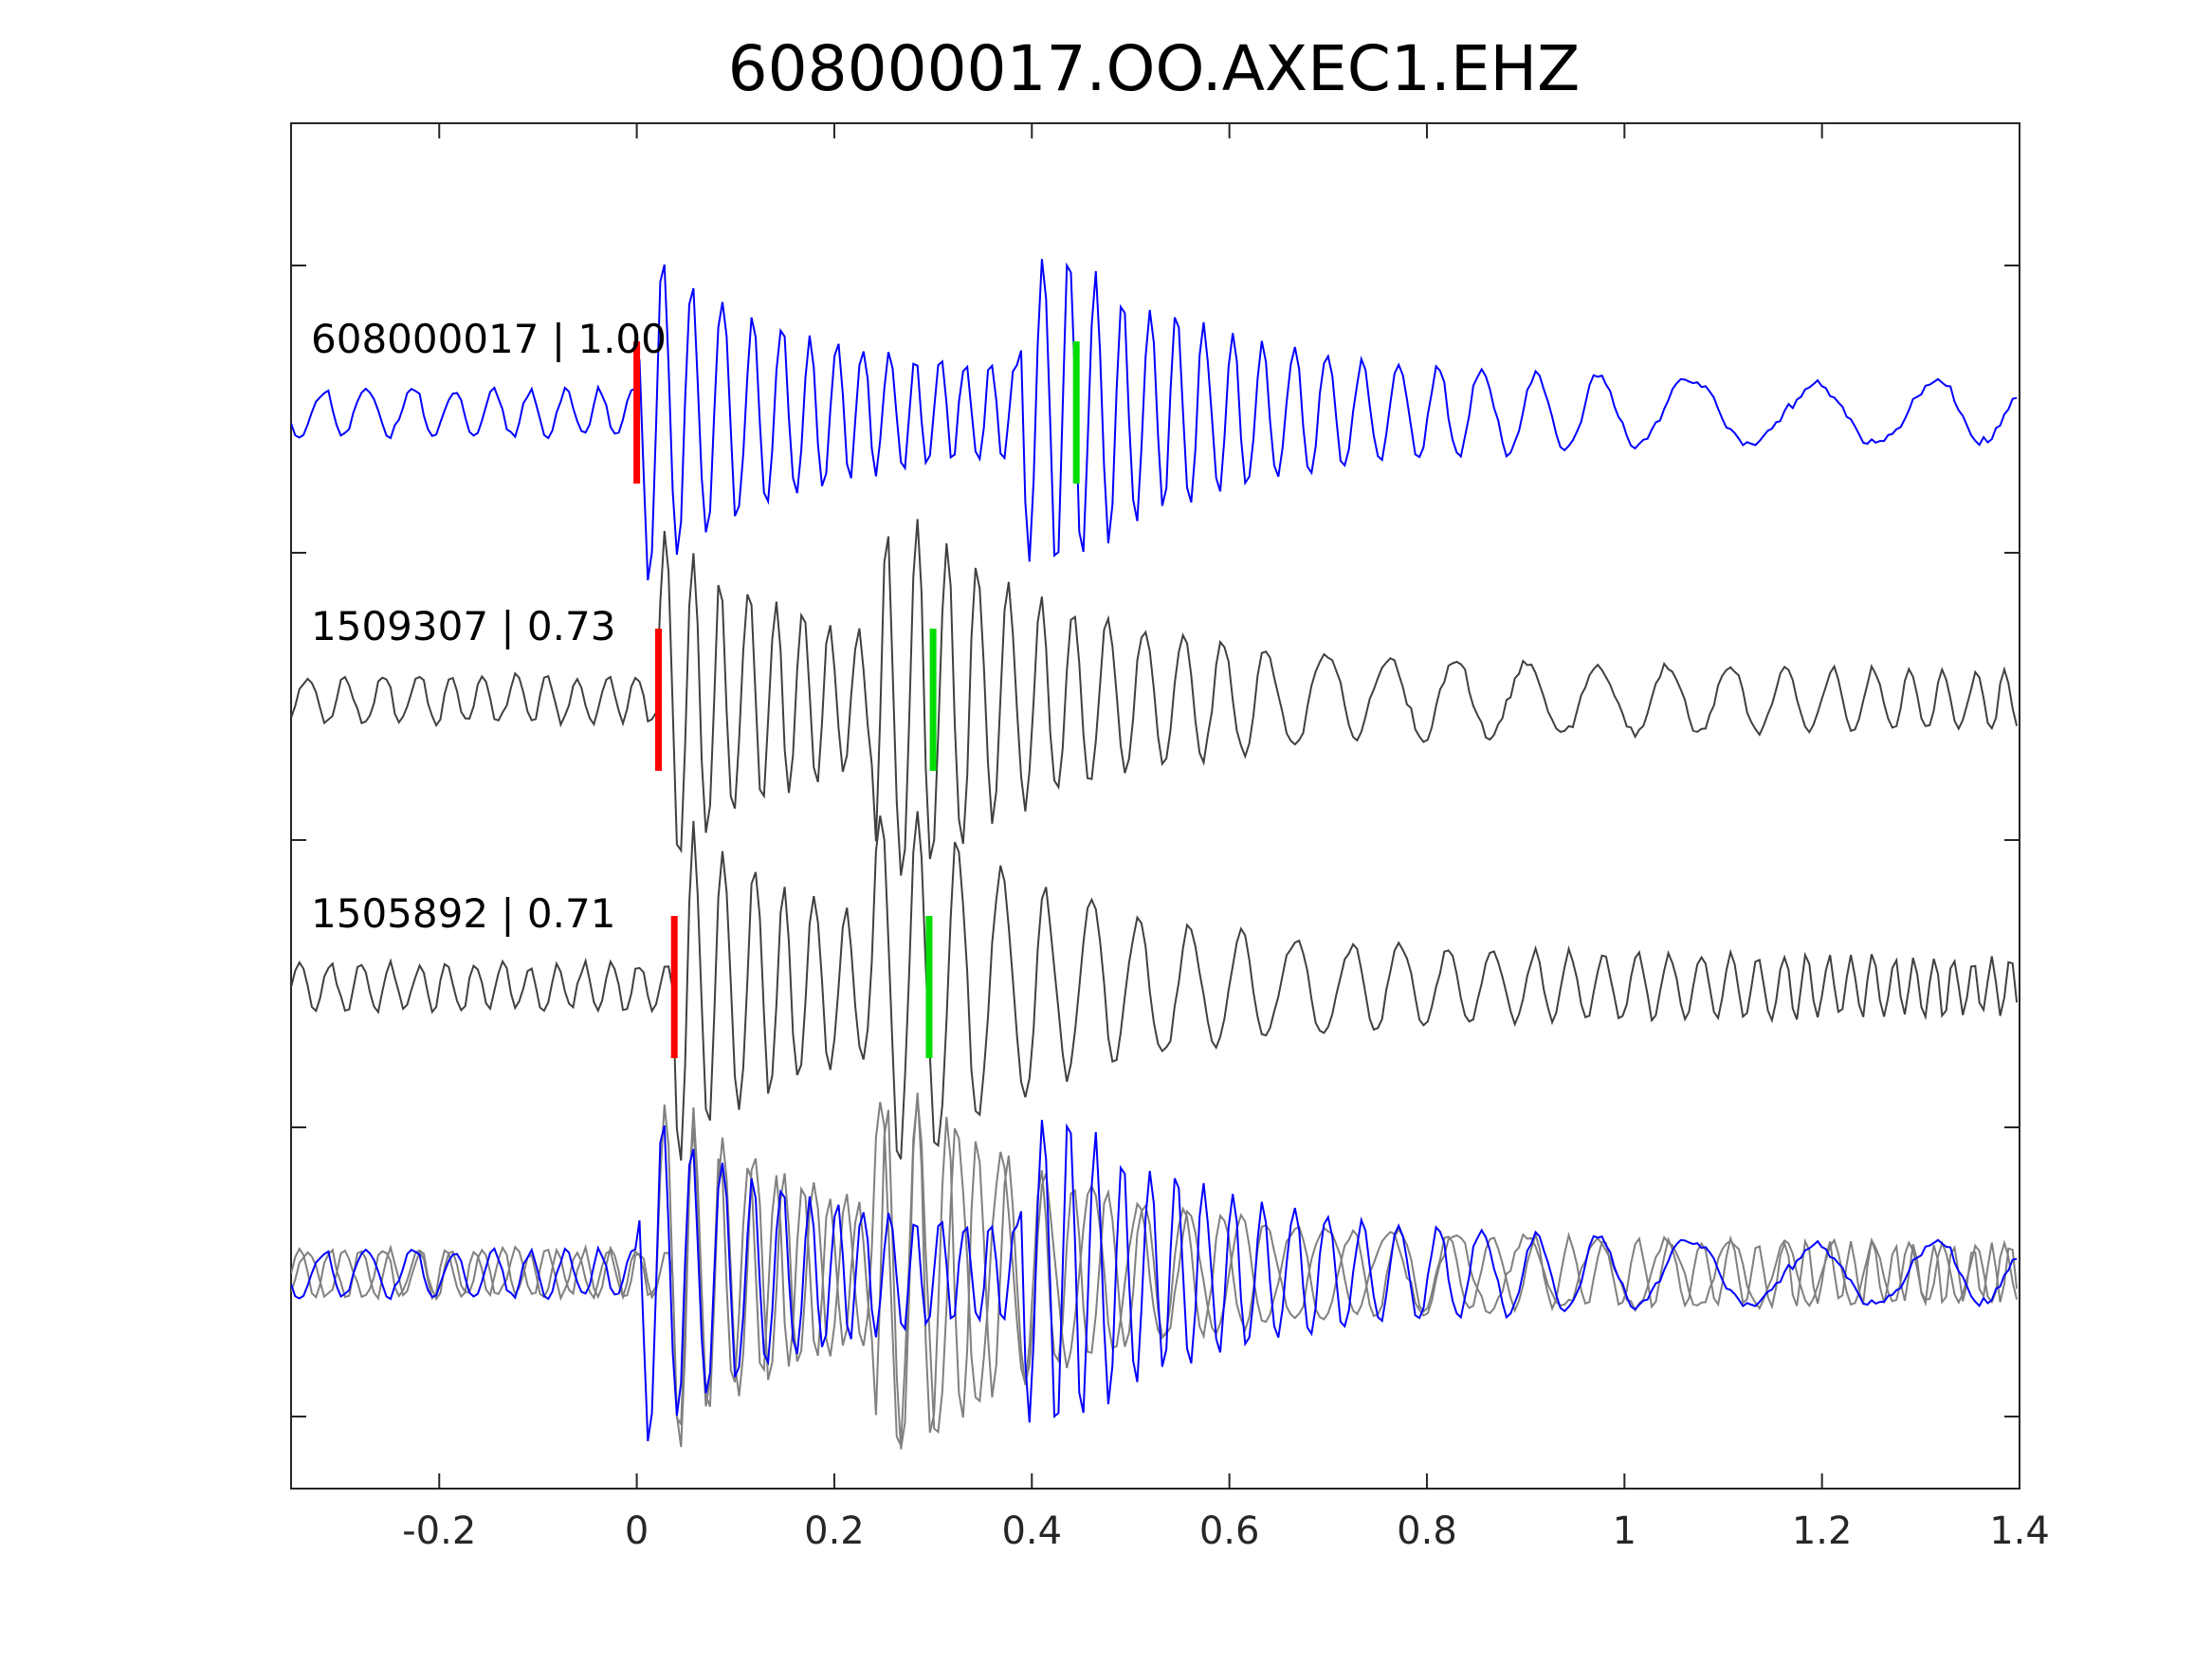 The width and height of the screenshot is (2212, 1664). I want to click on picks-layer, so click(856, 699).